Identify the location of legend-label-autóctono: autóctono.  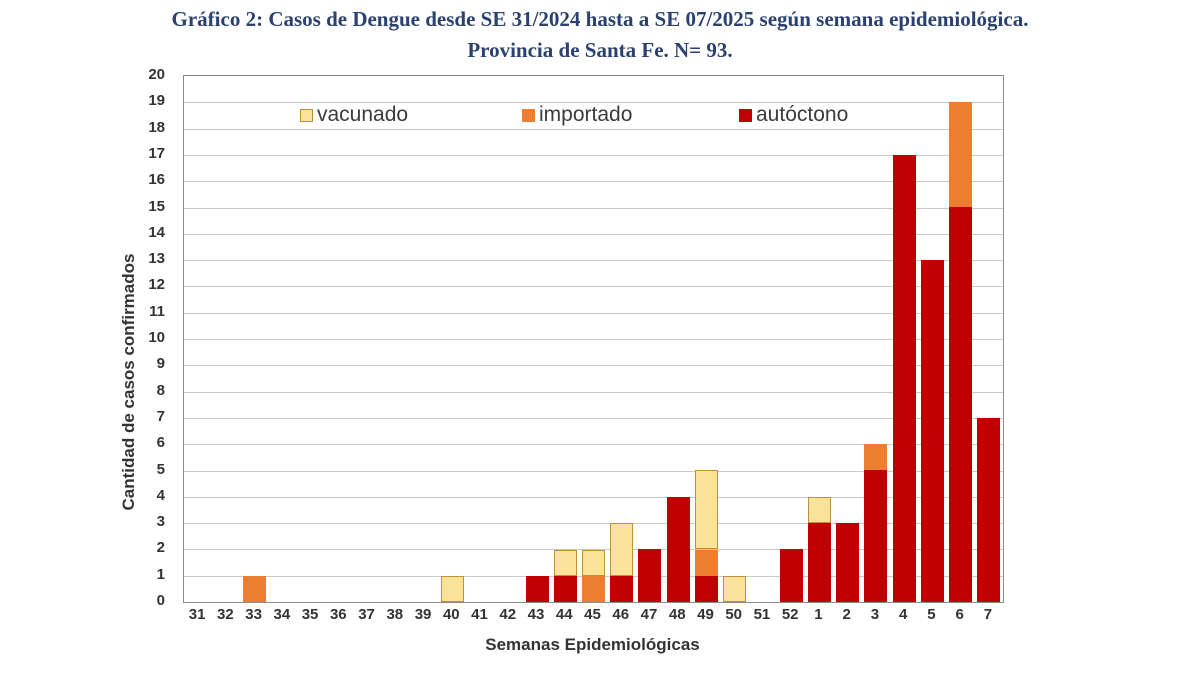
(802, 114).